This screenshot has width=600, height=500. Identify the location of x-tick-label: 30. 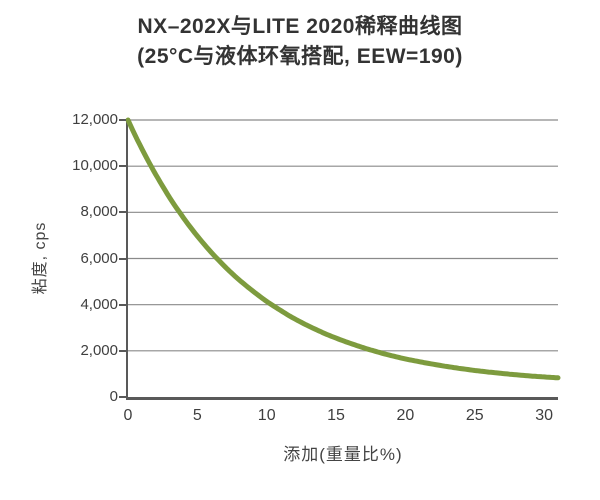
(544, 415).